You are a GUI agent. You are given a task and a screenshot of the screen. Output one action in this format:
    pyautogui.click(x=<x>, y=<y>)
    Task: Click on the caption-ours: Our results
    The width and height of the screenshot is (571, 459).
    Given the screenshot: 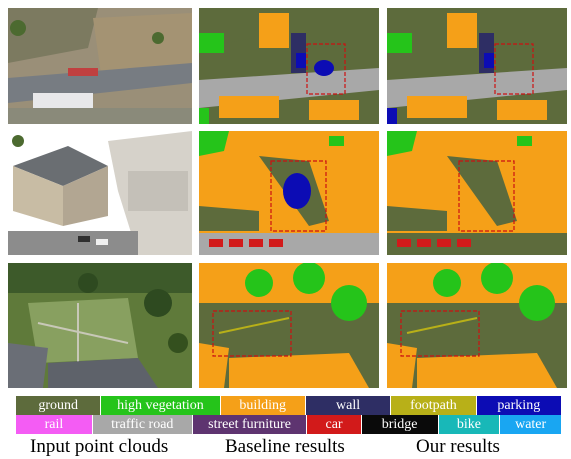 What is the action you would take?
    pyautogui.click(x=458, y=446)
    